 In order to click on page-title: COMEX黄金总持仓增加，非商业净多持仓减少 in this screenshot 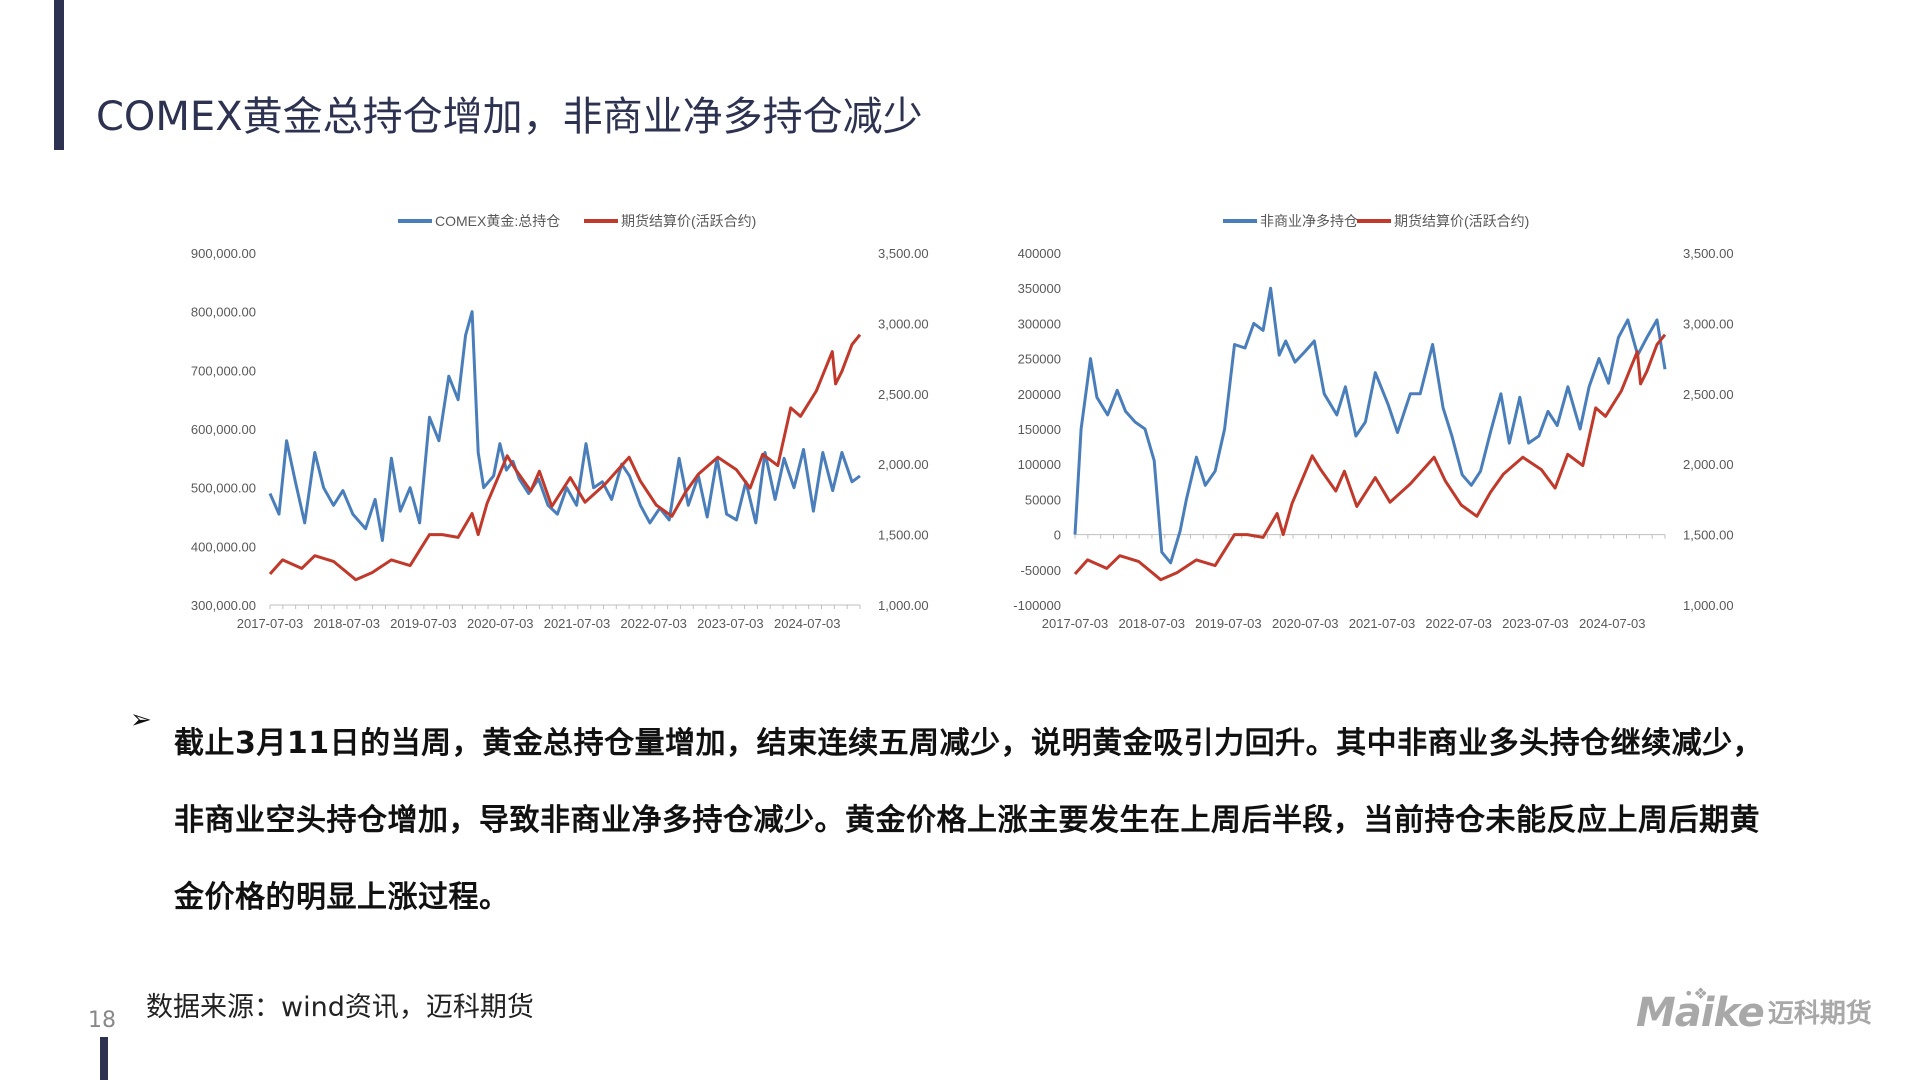, I will do `click(509, 117)`.